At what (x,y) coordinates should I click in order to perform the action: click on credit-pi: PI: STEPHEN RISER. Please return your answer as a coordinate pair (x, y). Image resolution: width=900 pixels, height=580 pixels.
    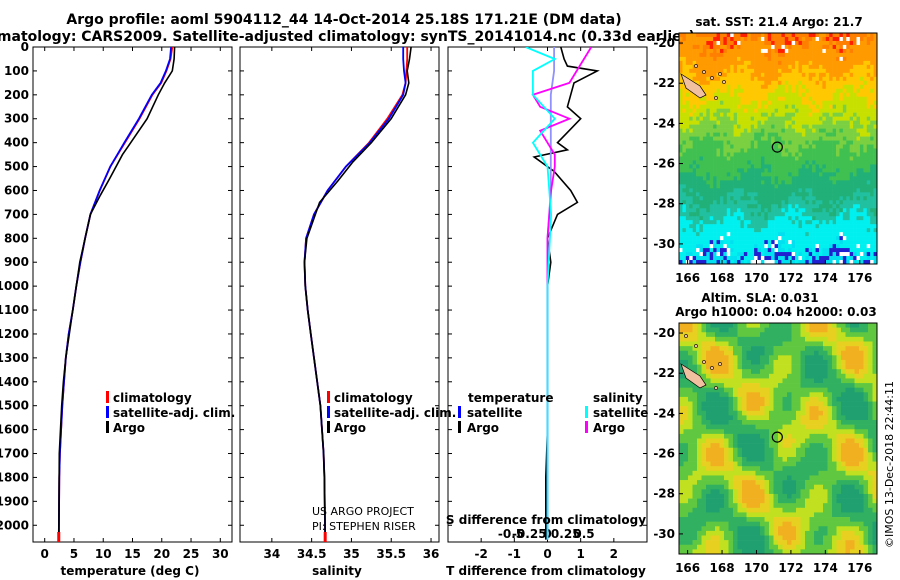
    Looking at the image, I should click on (364, 526).